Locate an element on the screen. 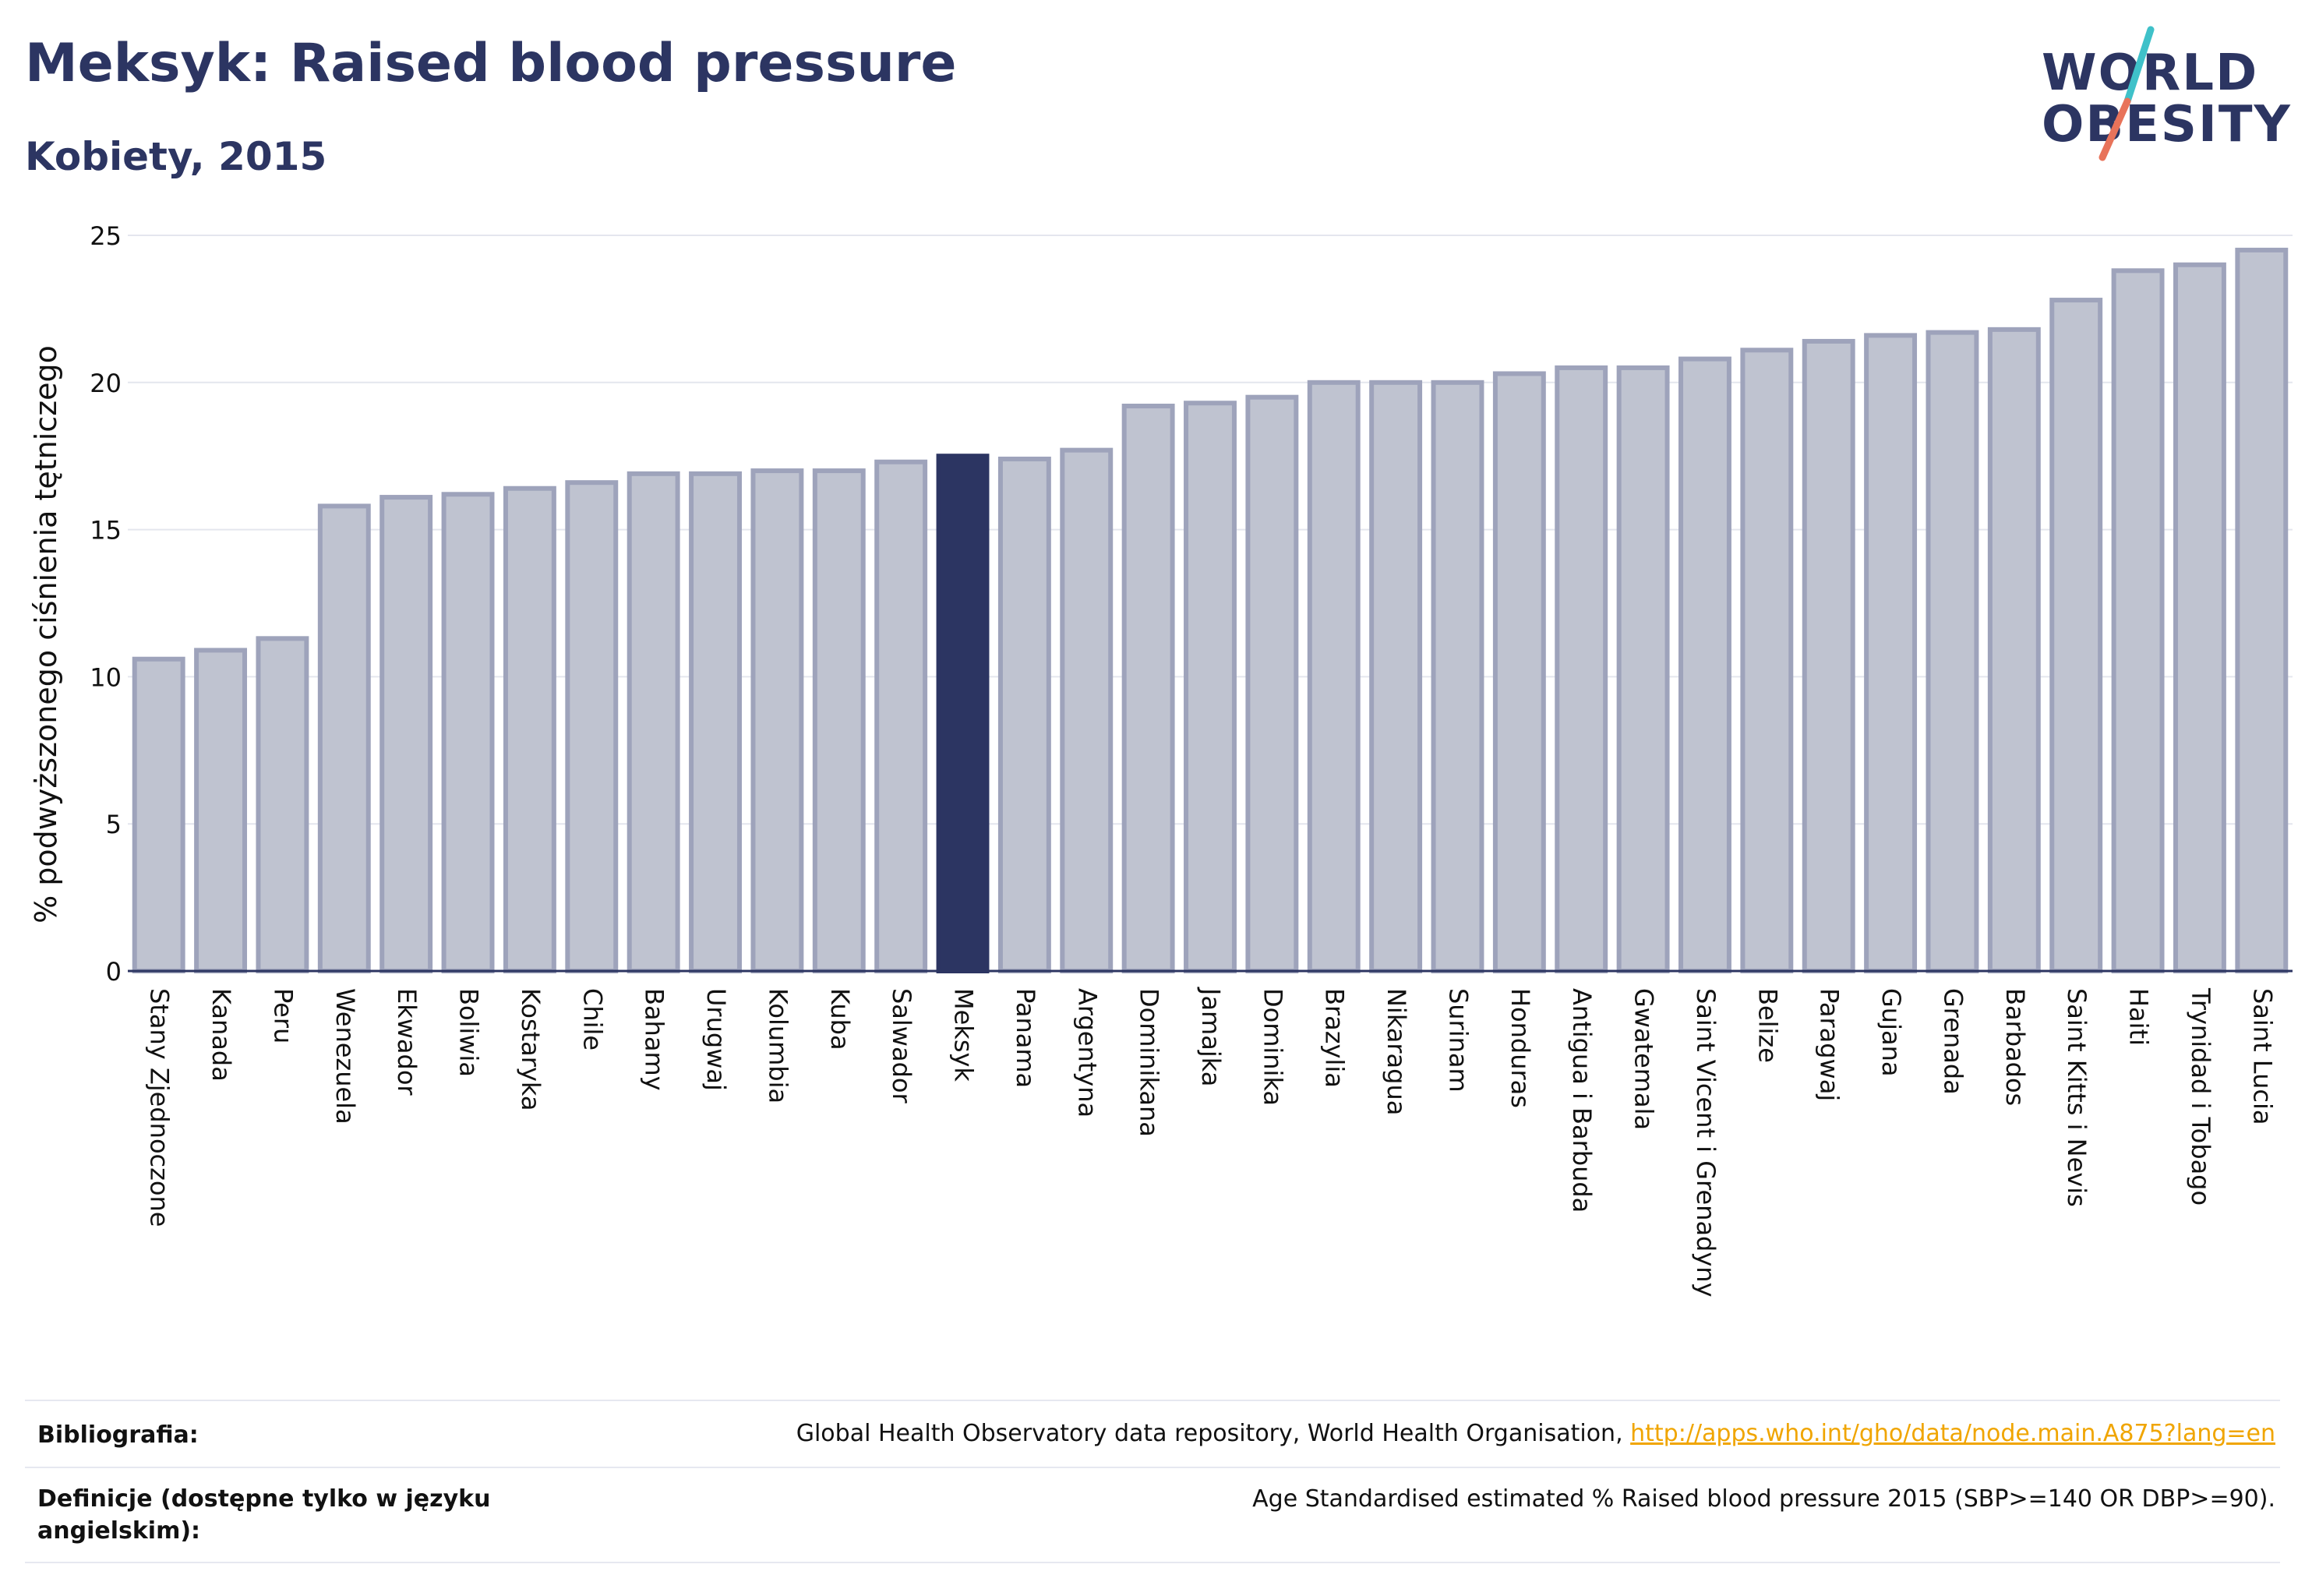 The width and height of the screenshot is (2305, 1596). bar-wenezuela is located at coordinates (344, 738).